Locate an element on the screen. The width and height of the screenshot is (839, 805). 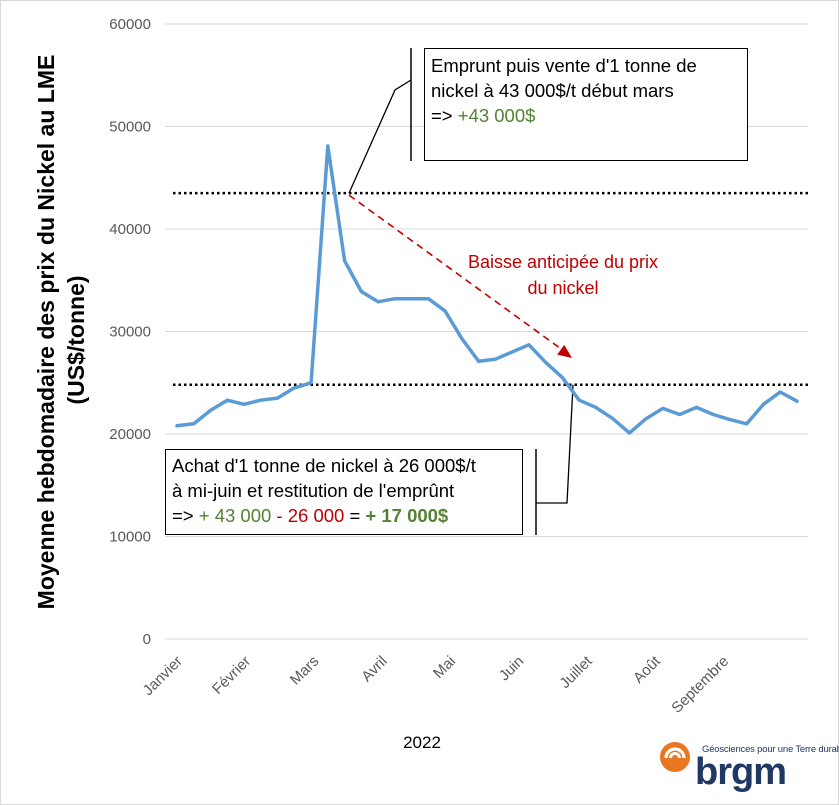
brgm-tagline: Géosciences pour une Terre durable is located at coordinates (770, 749).